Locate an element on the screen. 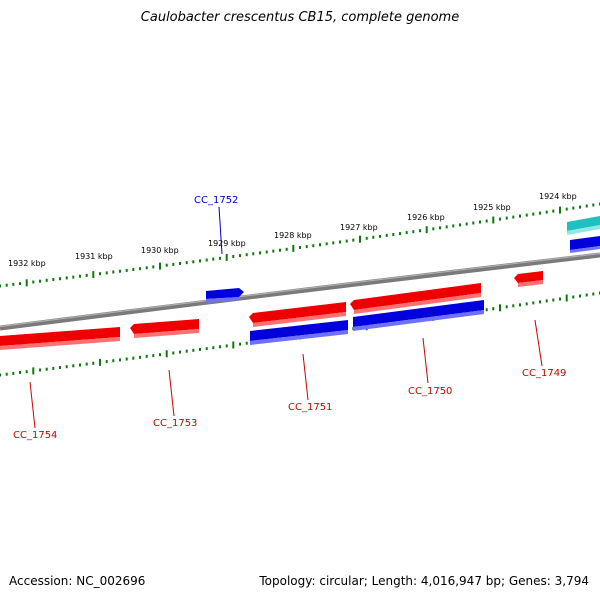 This screenshot has height=600, width=600. gene-cc-1751-forward-arrow is located at coordinates (297, 314).